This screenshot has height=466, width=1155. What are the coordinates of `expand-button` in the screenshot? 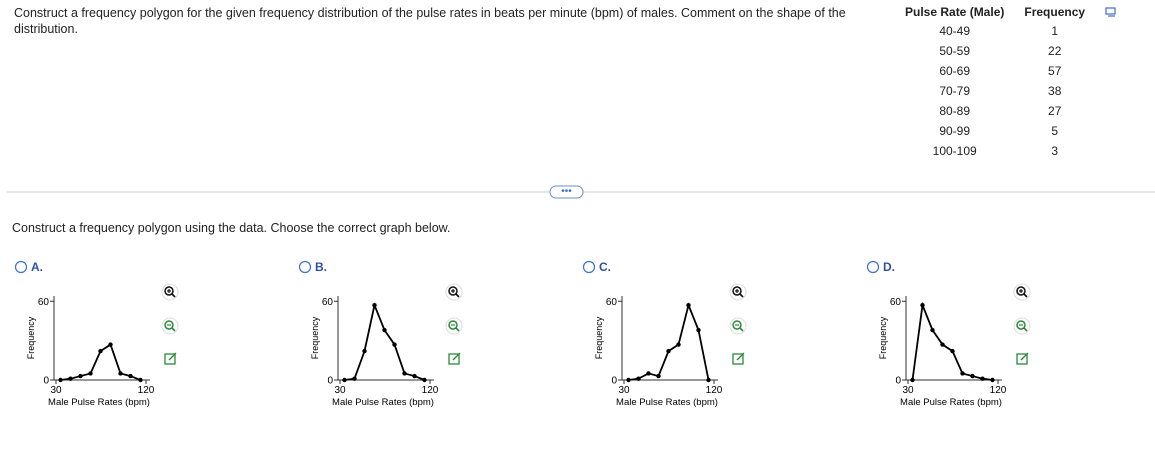 It's located at (566, 192).